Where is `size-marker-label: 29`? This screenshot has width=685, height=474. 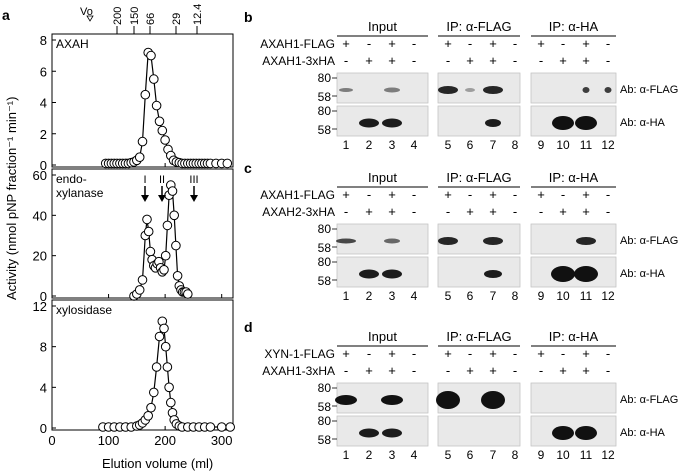 size-marker-label: 29 is located at coordinates (177, 19).